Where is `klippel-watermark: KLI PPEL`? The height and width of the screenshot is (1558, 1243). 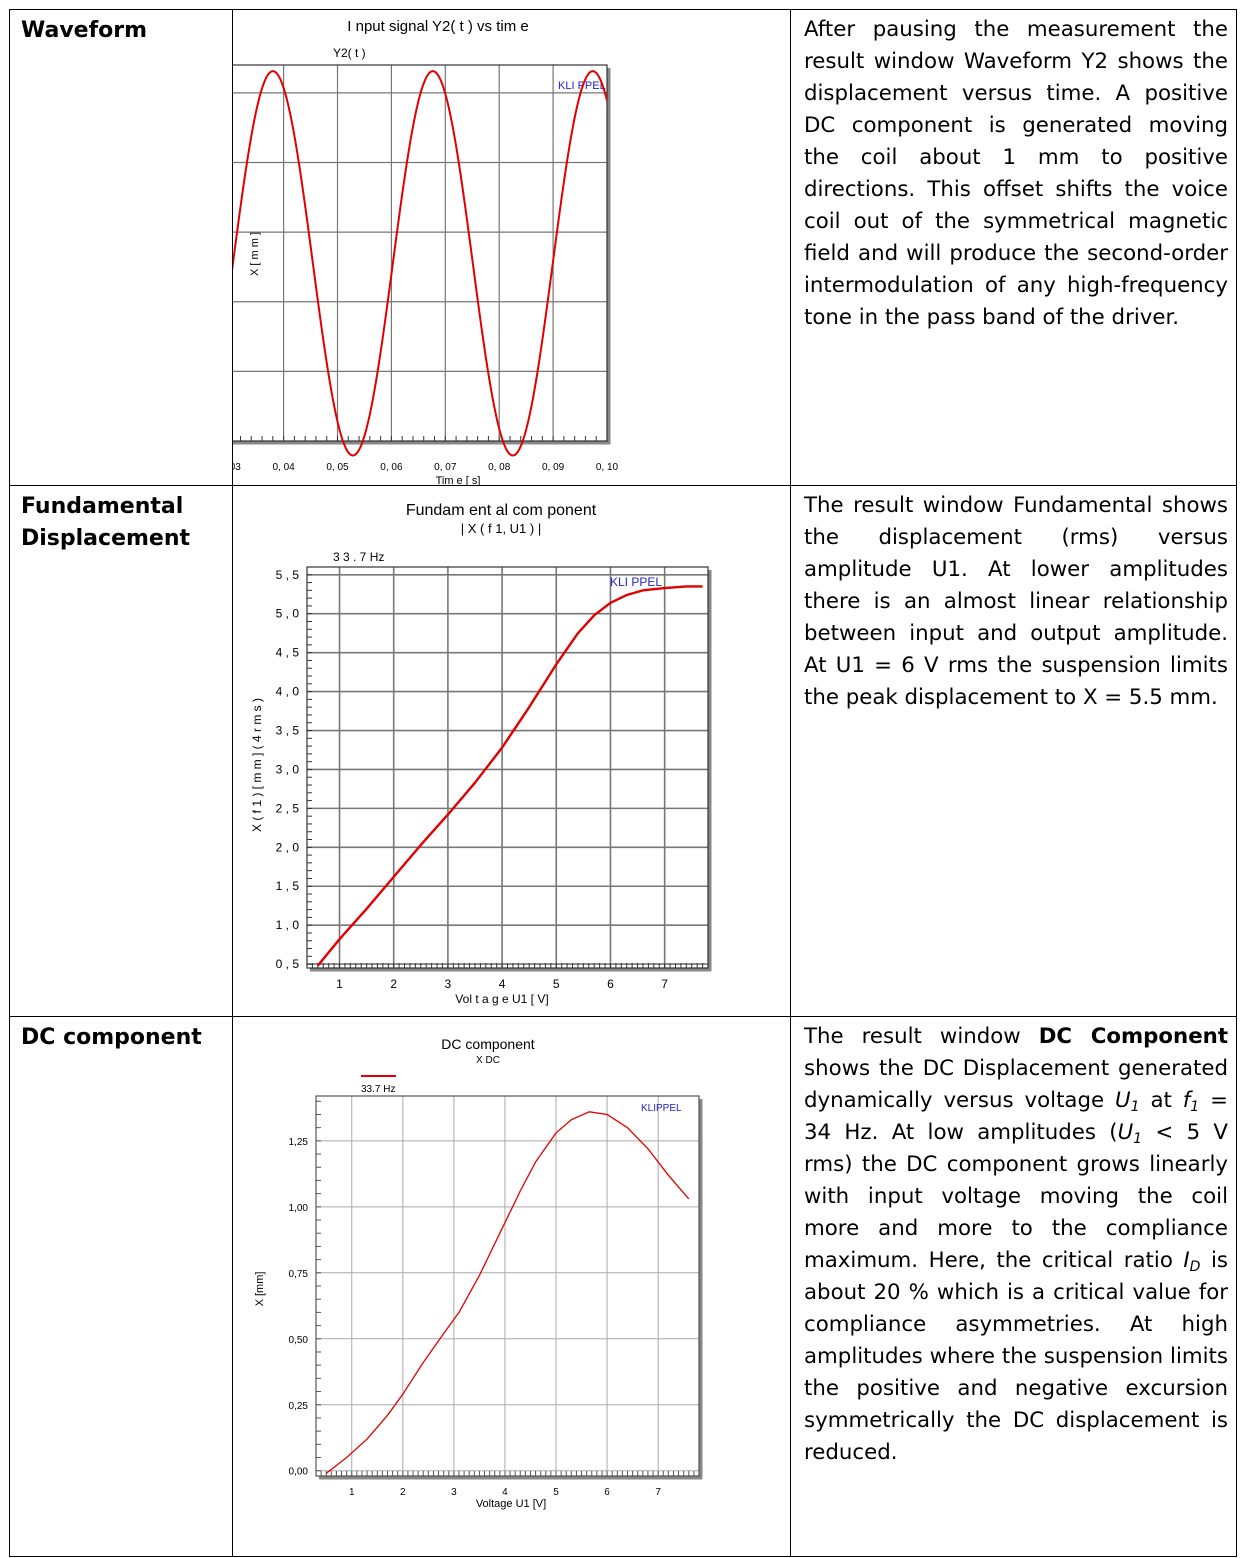 klippel-watermark: KLI PPEL is located at coordinates (636, 582).